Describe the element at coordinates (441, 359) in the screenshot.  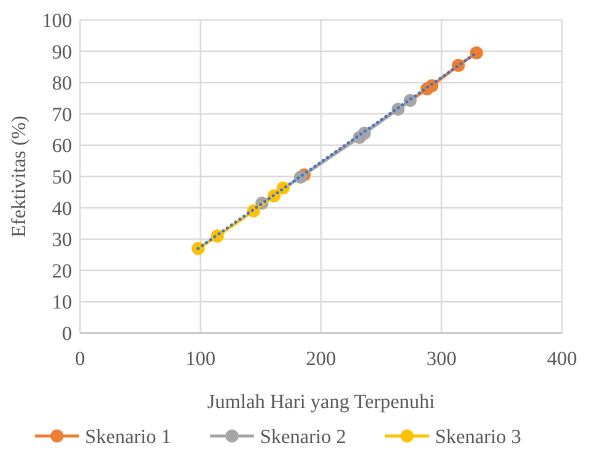
I see `x-tick-label: 300` at that location.